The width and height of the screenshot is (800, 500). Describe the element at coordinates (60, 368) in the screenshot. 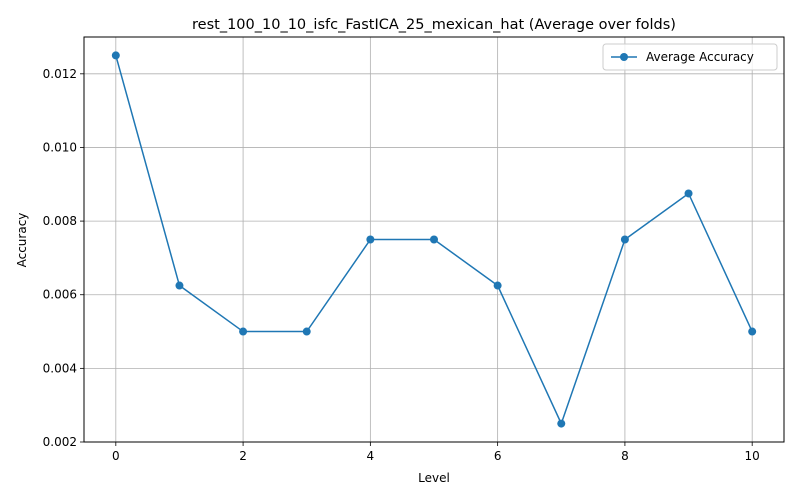

I see `y-tick-label: 0.004` at that location.